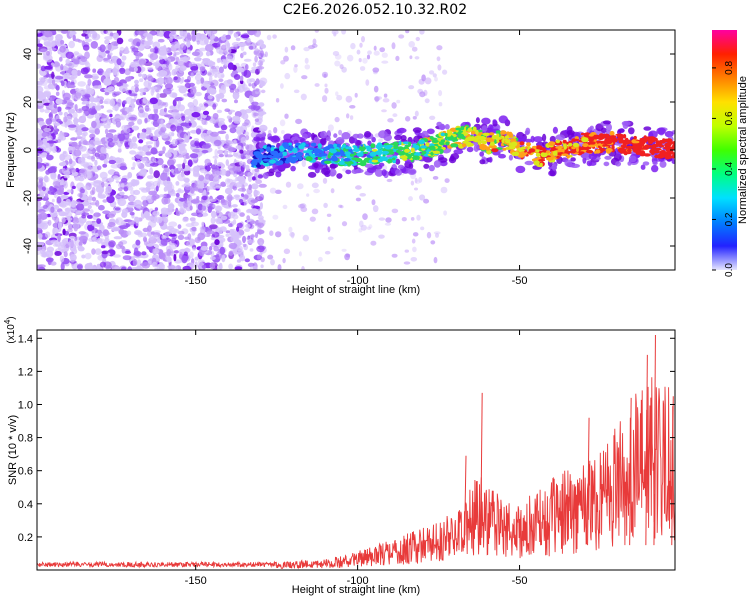 The image size is (750, 600). Describe the element at coordinates (28, 198) in the screenshot. I see `y-tick-label: -20` at that location.